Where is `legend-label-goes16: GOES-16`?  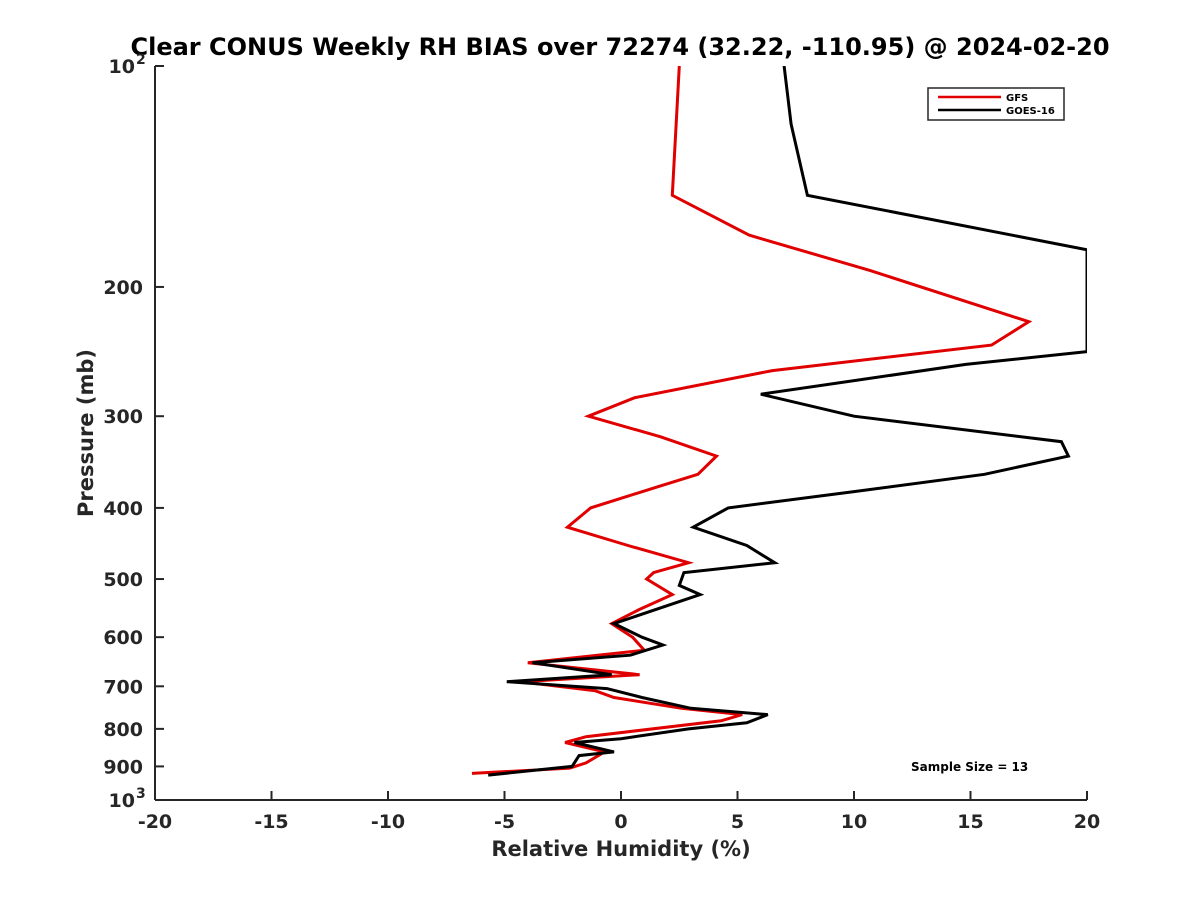 legend-label-goes16: GOES-16 is located at coordinates (1030, 111).